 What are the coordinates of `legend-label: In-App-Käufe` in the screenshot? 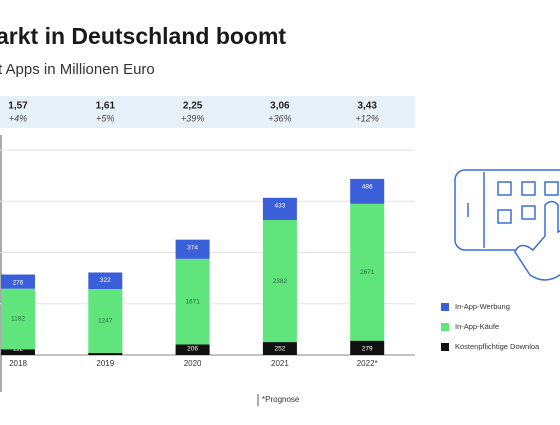 It's located at (477, 326).